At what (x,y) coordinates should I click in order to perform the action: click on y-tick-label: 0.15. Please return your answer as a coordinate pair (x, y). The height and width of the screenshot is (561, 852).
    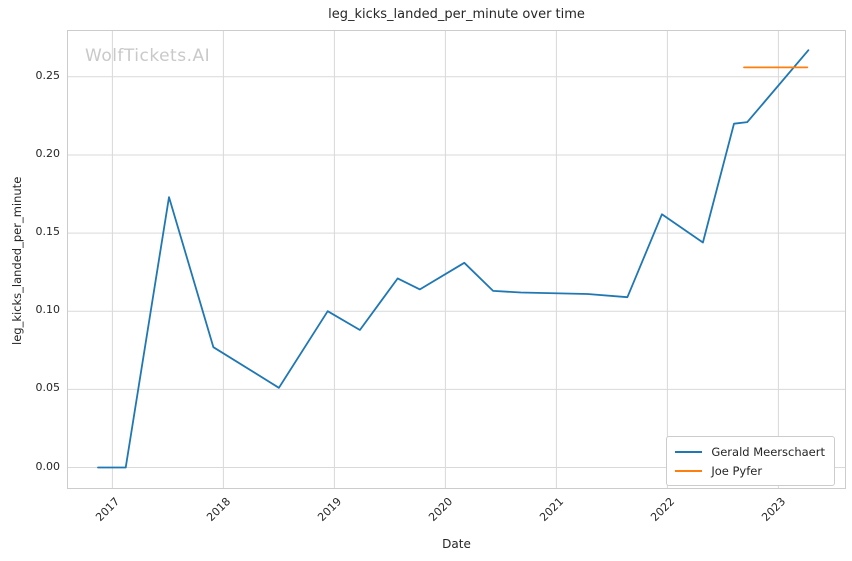
    Looking at the image, I should click on (48, 232).